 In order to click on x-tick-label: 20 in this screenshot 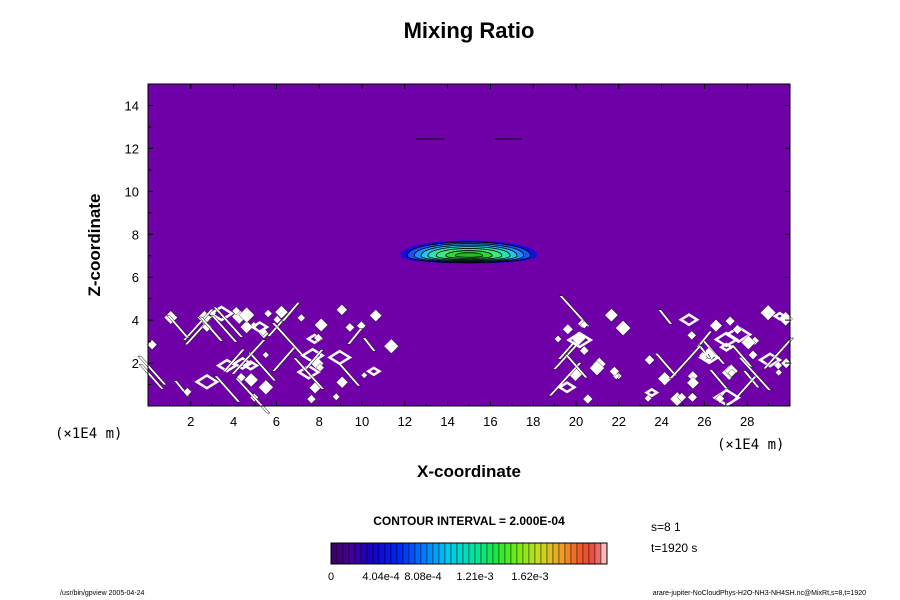, I will do `click(576, 421)`.